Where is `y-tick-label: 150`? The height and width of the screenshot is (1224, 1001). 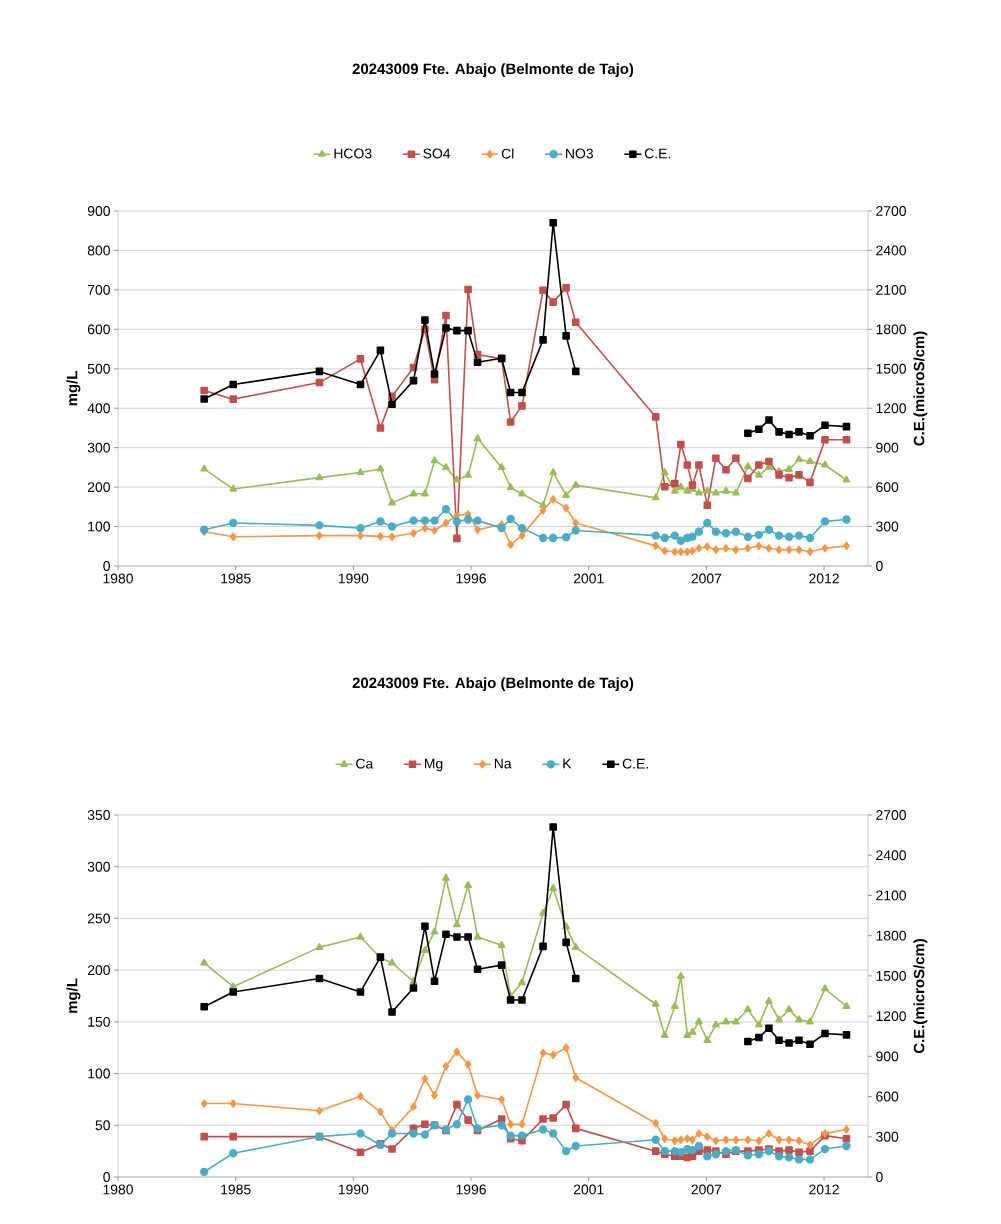 y-tick-label: 150 is located at coordinates (99, 1021).